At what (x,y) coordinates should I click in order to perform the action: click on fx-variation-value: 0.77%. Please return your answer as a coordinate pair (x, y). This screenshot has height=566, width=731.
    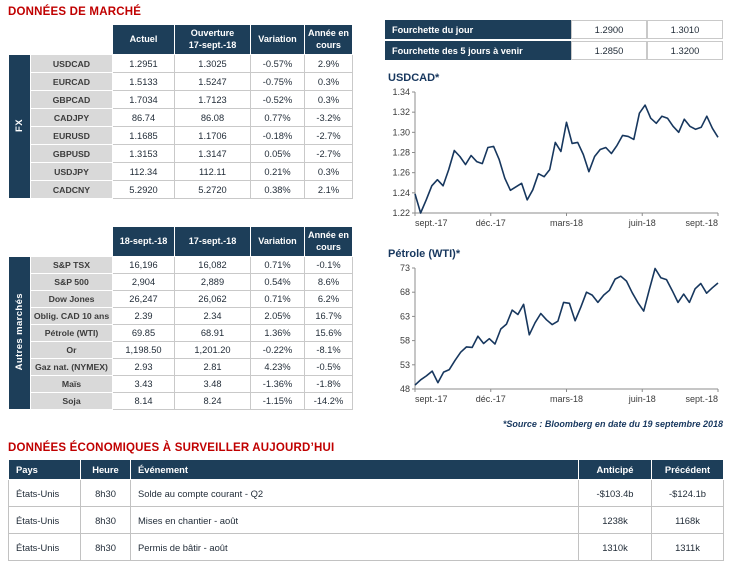
    Looking at the image, I should click on (277, 117).